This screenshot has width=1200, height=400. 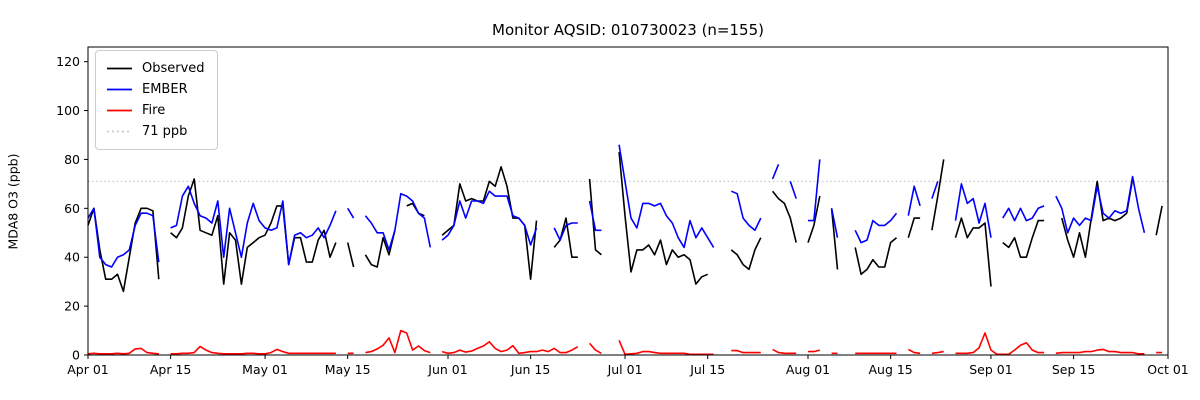 I want to click on x-axis-tick-label: May 15, so click(x=348, y=369).